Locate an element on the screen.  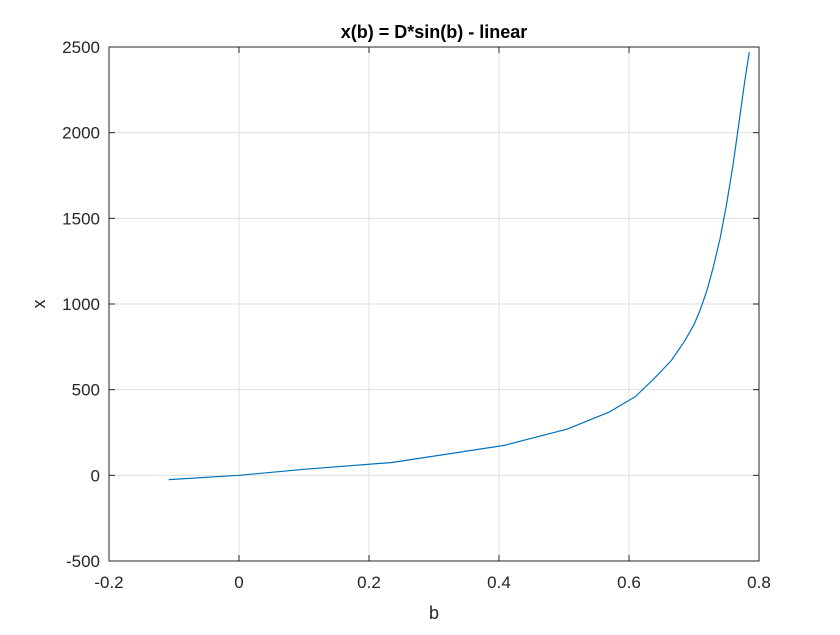
y-tick-label: -500 is located at coordinates (83, 561).